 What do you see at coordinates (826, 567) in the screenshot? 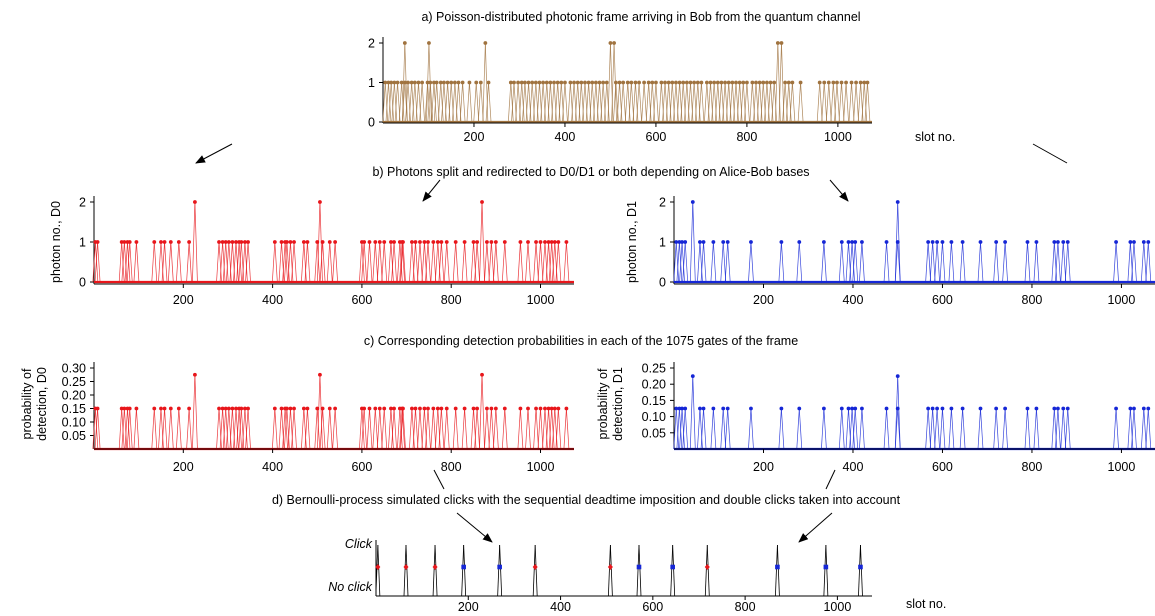
I see `click-marker-d1` at bounding box center [826, 567].